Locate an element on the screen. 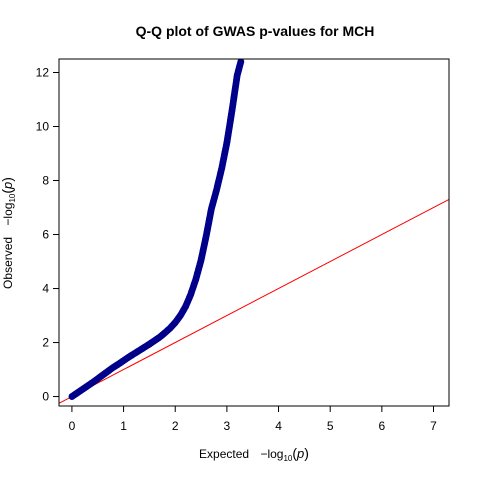 This screenshot has height=480, width=480. x-tick-label: 3 is located at coordinates (227, 426).